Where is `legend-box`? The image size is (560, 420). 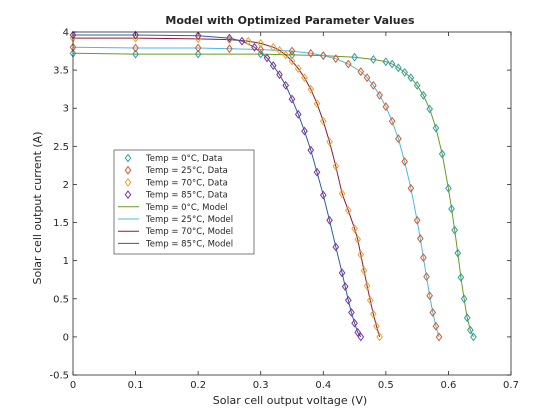 legend-box is located at coordinates (184, 202).